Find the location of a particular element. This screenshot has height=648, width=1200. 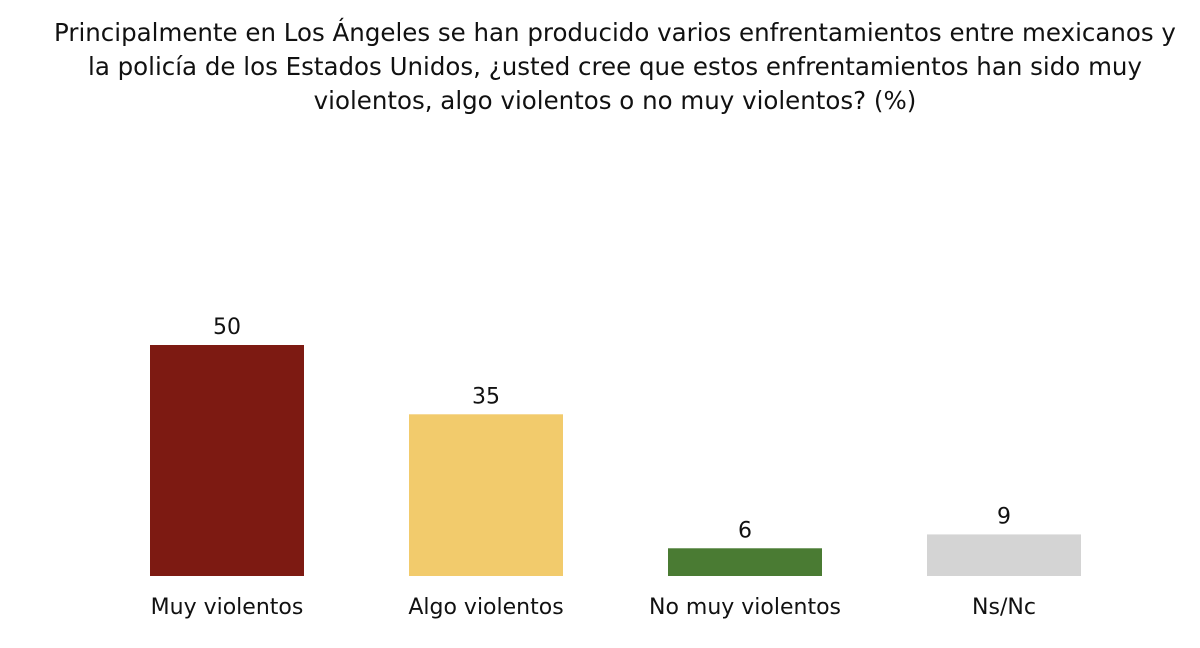

value-label-no-muy-violentos: 6 is located at coordinates (745, 530).